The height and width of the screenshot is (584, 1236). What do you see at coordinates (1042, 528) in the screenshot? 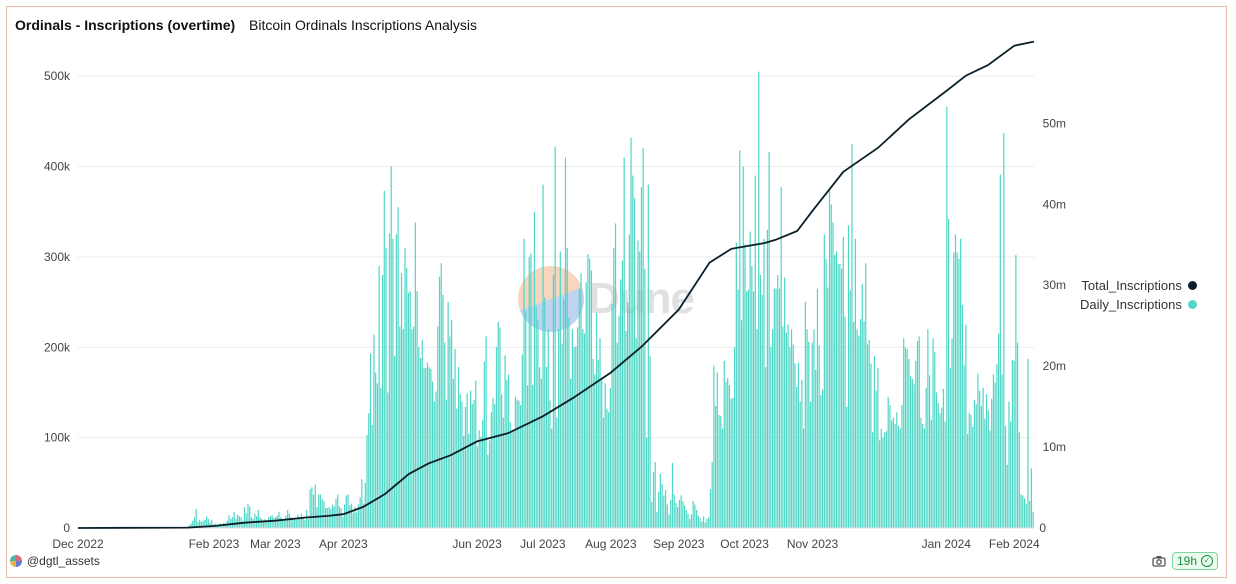
I see `y-right-tick-label: 0` at bounding box center [1042, 528].